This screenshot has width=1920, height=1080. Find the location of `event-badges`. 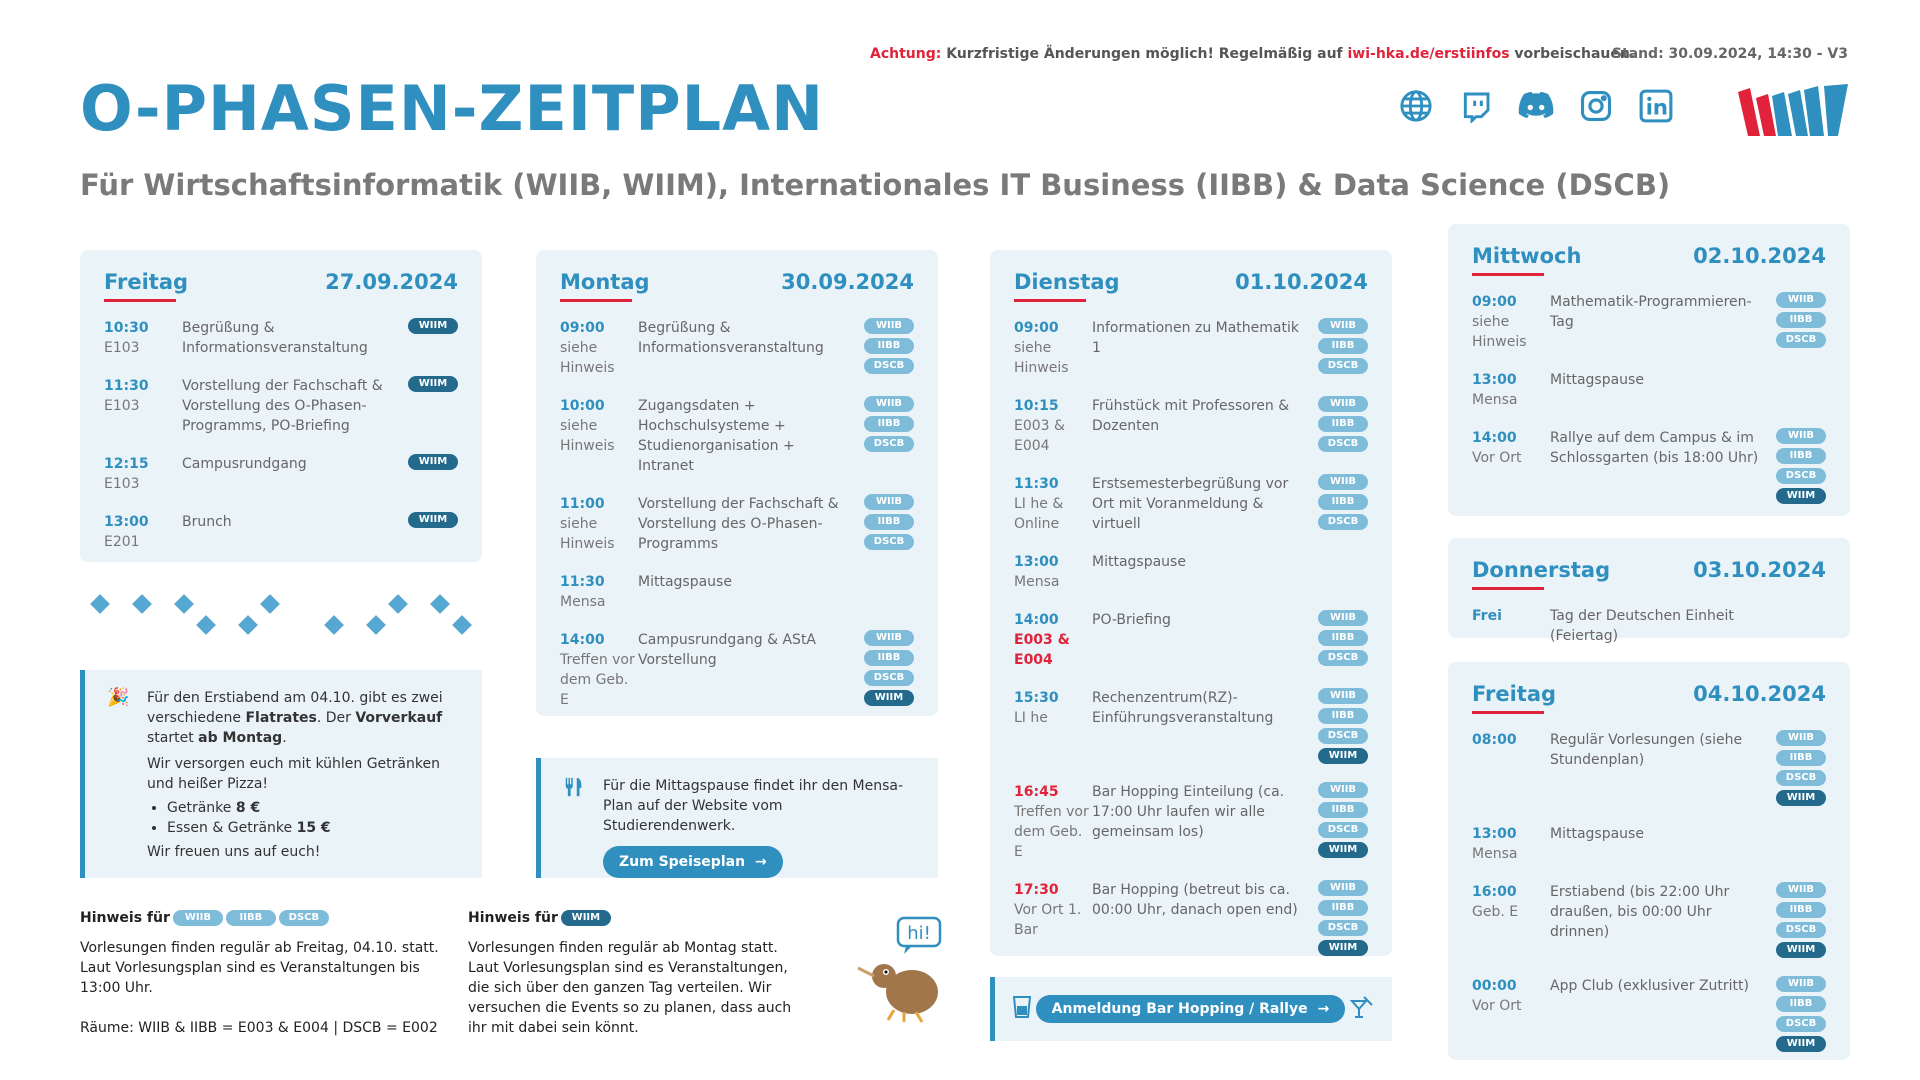

event-badges is located at coordinates (888, 592).